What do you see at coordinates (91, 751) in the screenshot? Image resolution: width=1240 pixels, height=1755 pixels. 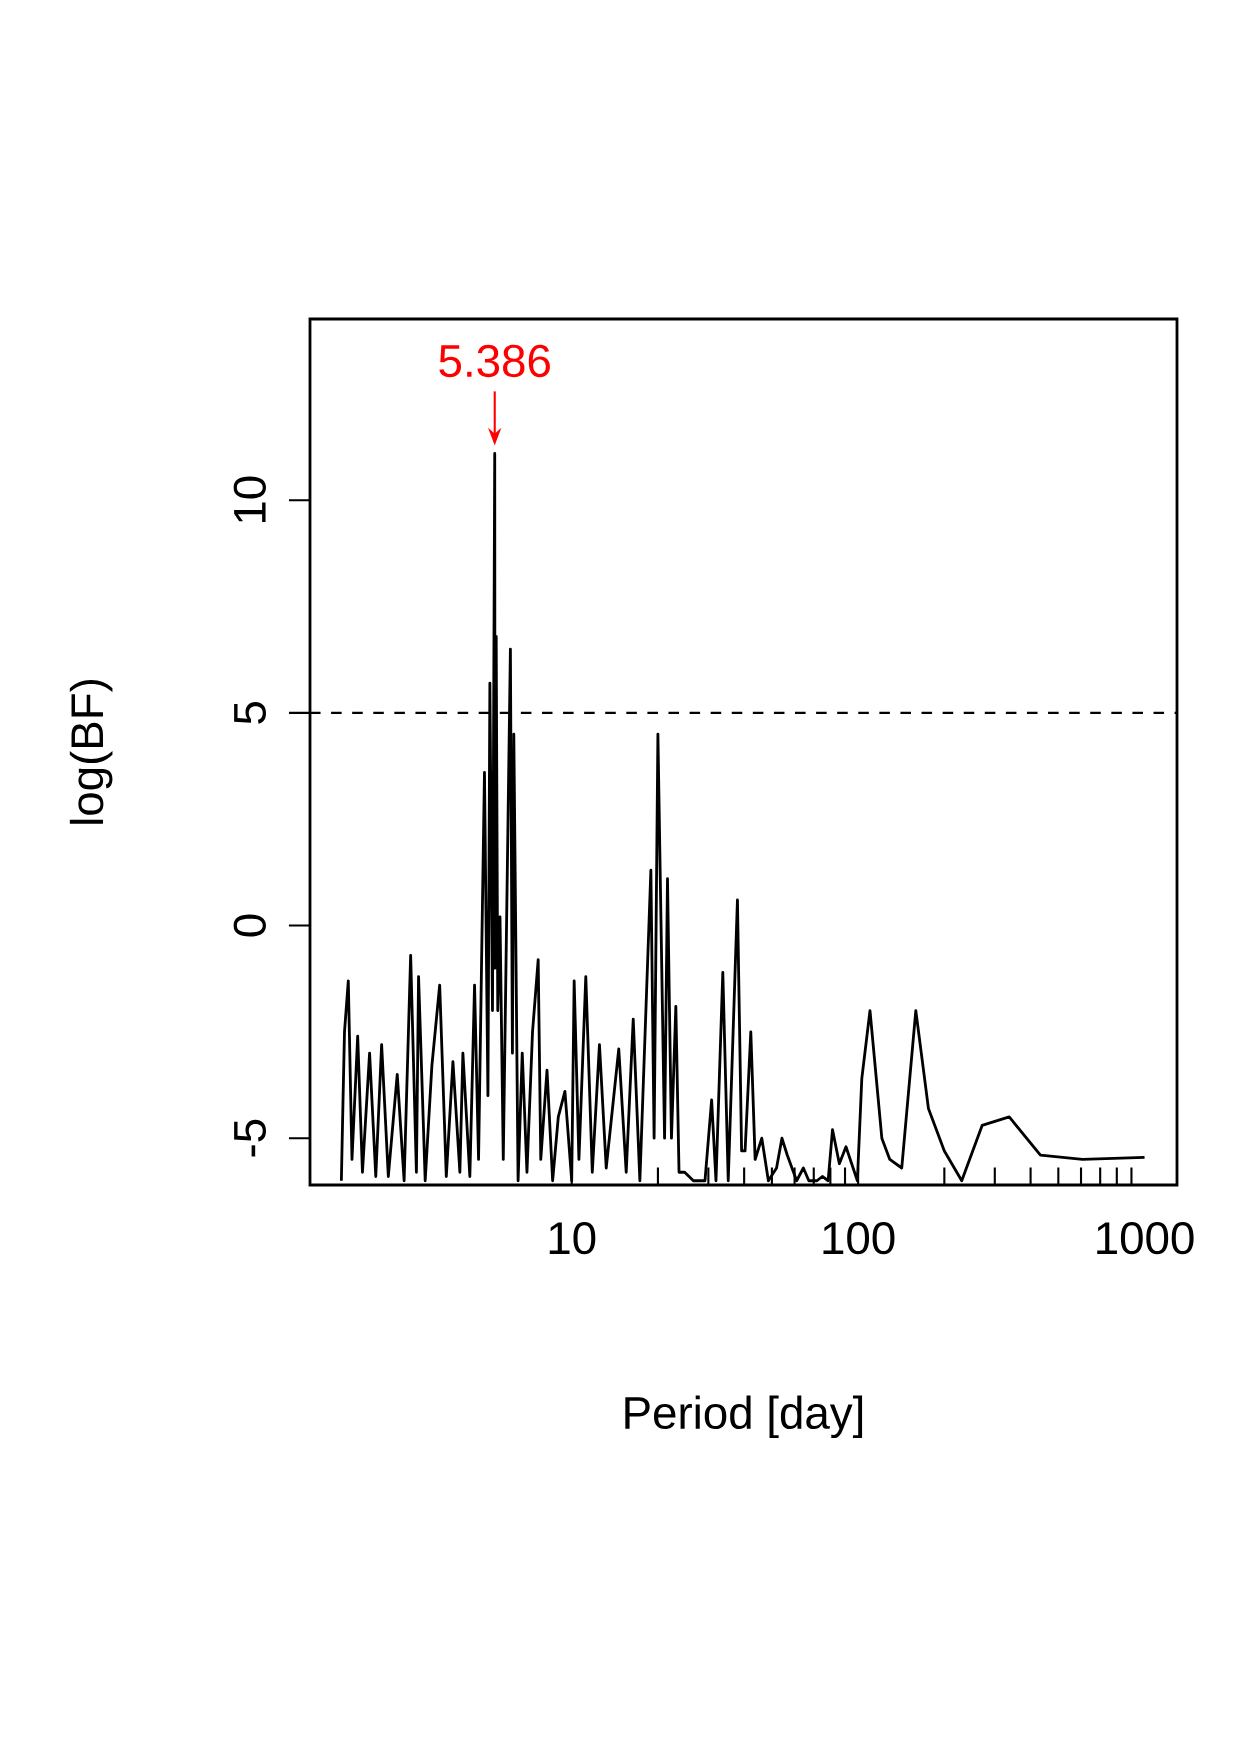 I see `y-axis-title: log(BF)` at bounding box center [91, 751].